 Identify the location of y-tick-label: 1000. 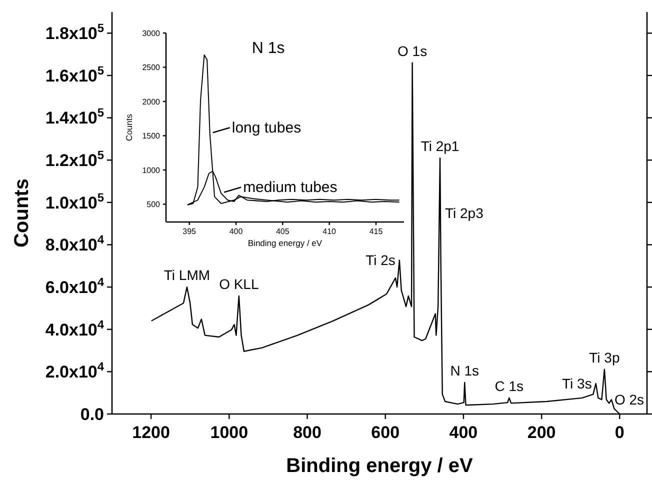
(151, 170).